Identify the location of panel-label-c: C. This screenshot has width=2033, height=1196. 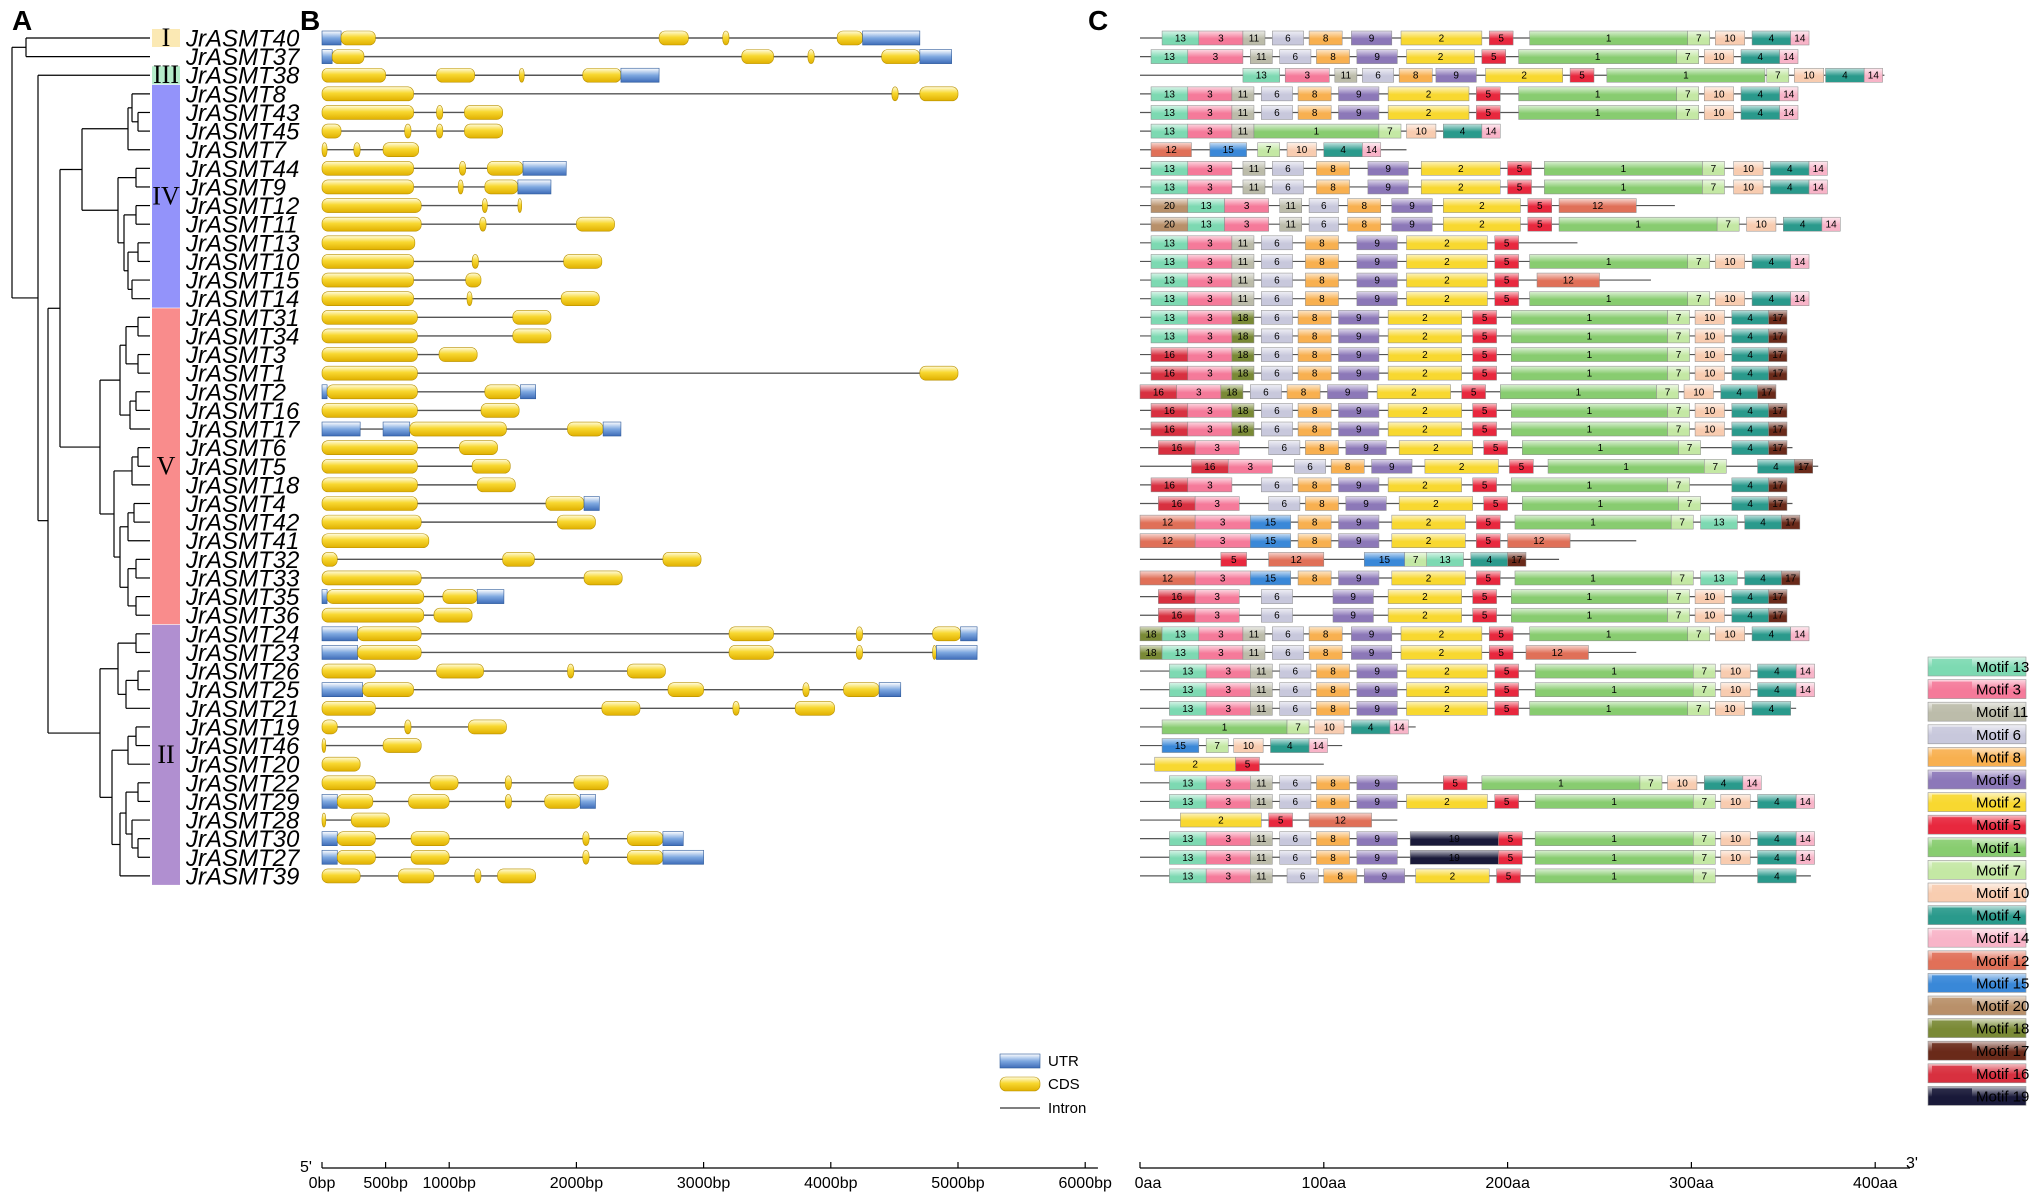
(1098, 20).